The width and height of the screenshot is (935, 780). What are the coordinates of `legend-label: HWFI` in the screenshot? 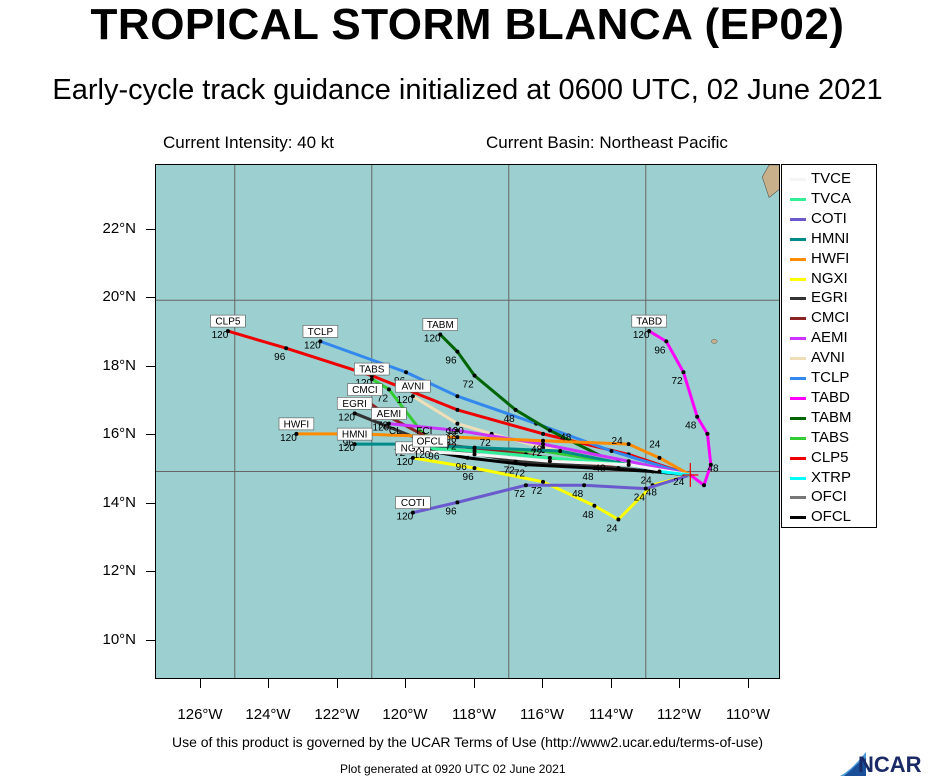 It's located at (830, 258).